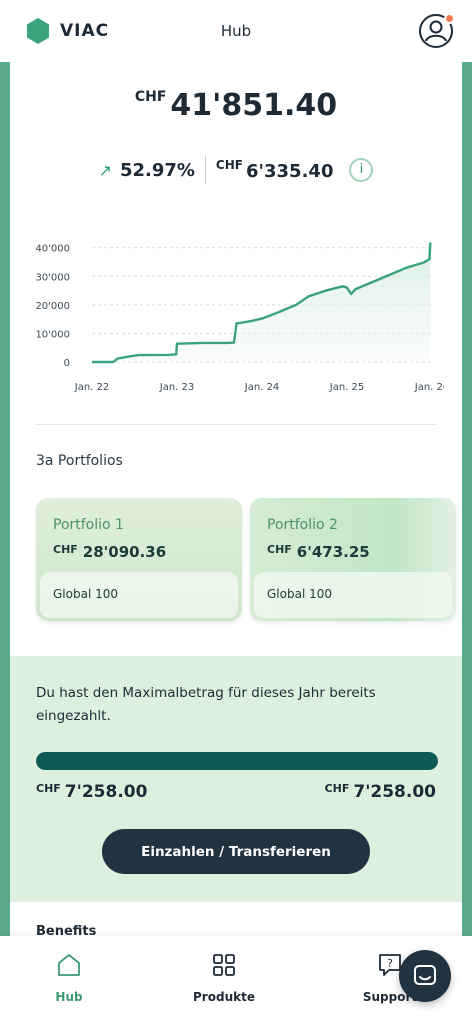  Describe the element at coordinates (67, 363) in the screenshot. I see `y-tick-label: 0` at that location.